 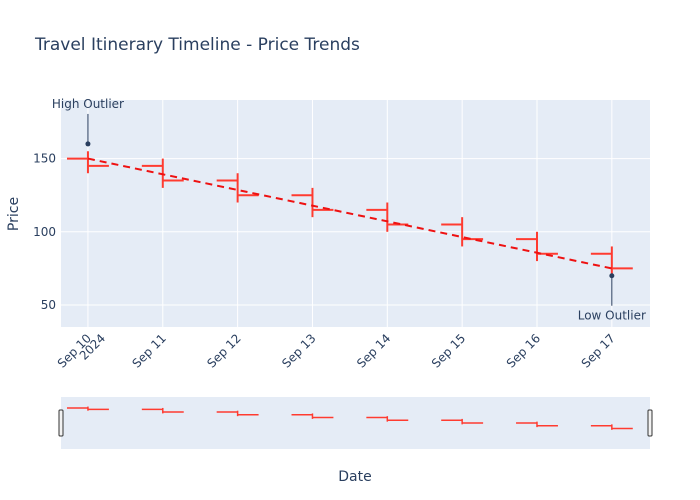 What do you see at coordinates (48, 305) in the screenshot?
I see `y-tick-label: 50` at bounding box center [48, 305].